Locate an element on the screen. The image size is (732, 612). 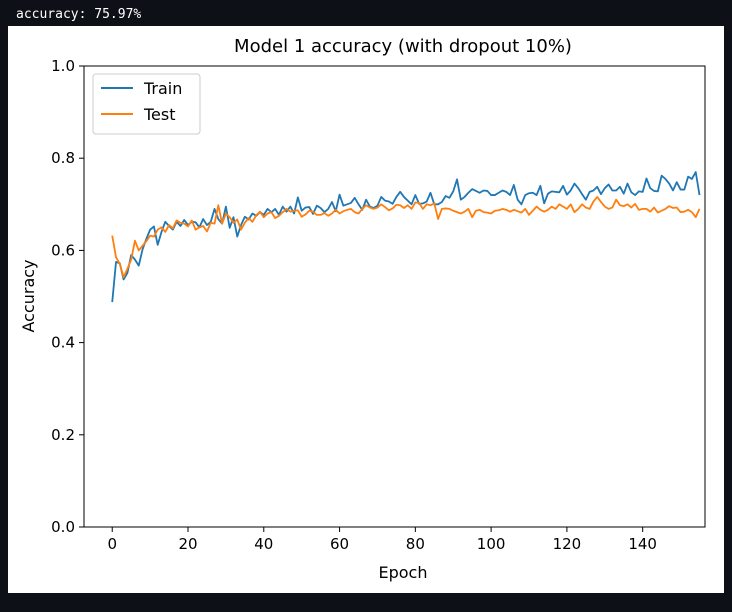
y-tick-label: 0.0 is located at coordinates (63, 527).